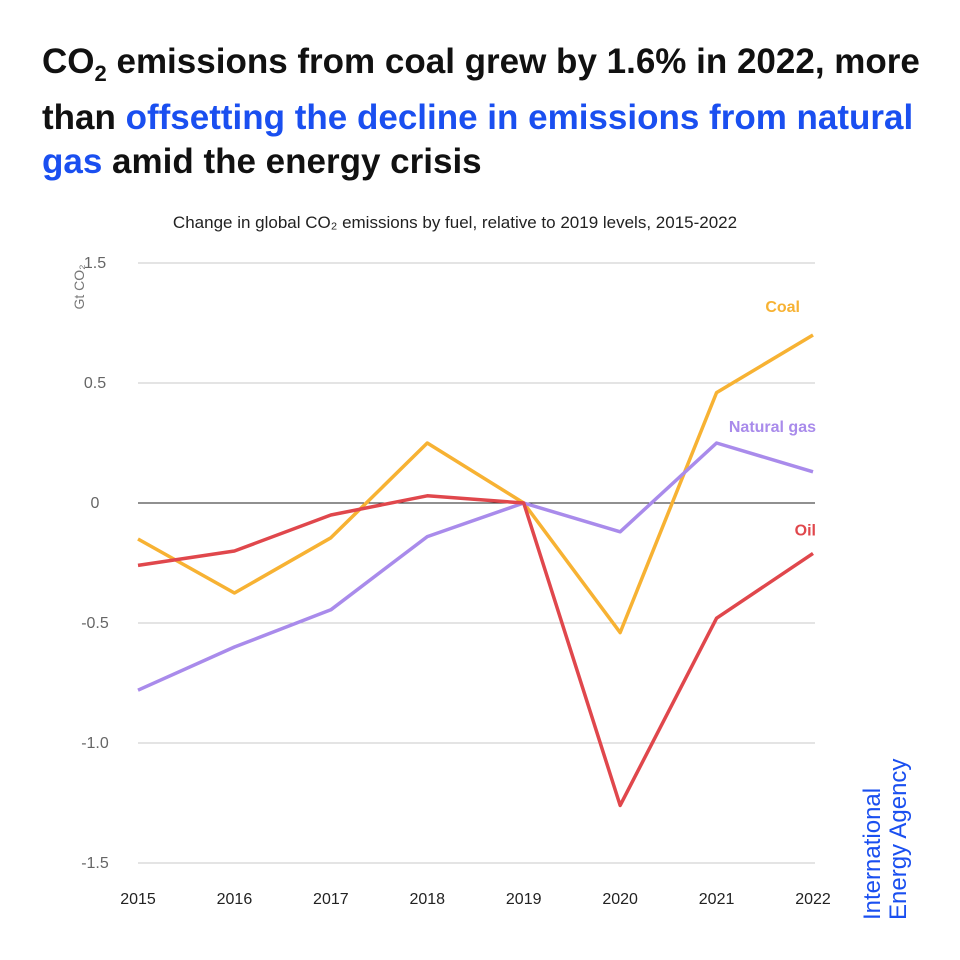 This screenshot has width=960, height=960. Describe the element at coordinates (95, 743) in the screenshot. I see `y-tick-label: -1.0` at that location.